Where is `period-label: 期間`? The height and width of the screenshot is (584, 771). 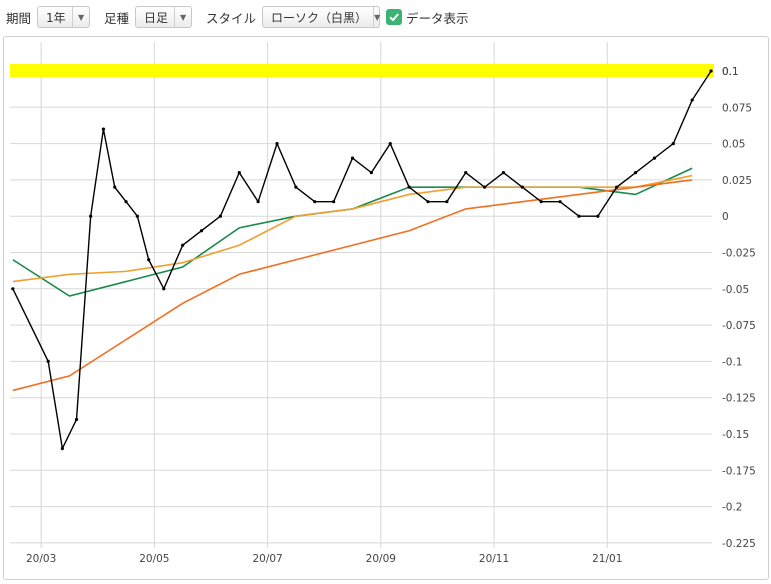
period-label: 期間 is located at coordinates (19, 18).